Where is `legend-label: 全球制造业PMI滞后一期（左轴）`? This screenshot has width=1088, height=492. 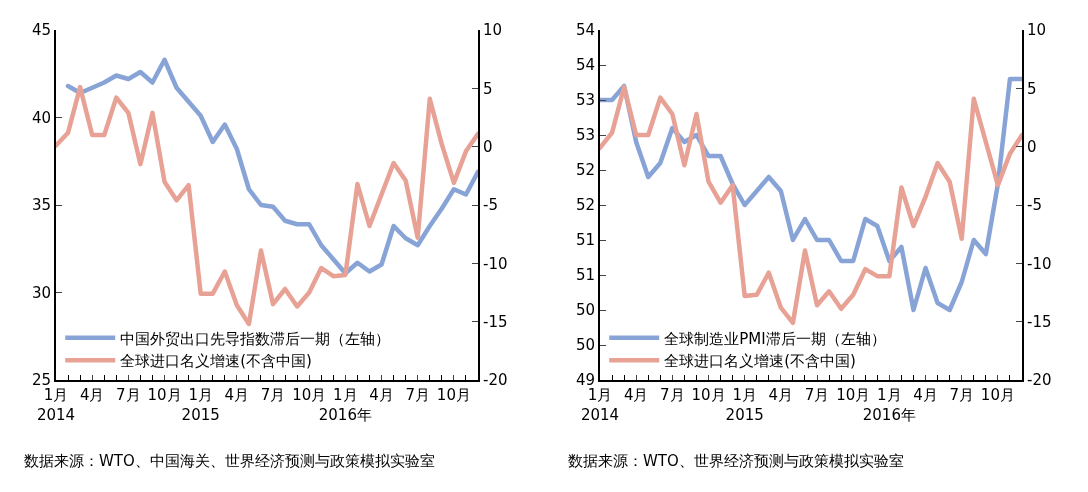
legend-label: 全球制造业PMI滞后一期（左轴） is located at coordinates (775, 338).